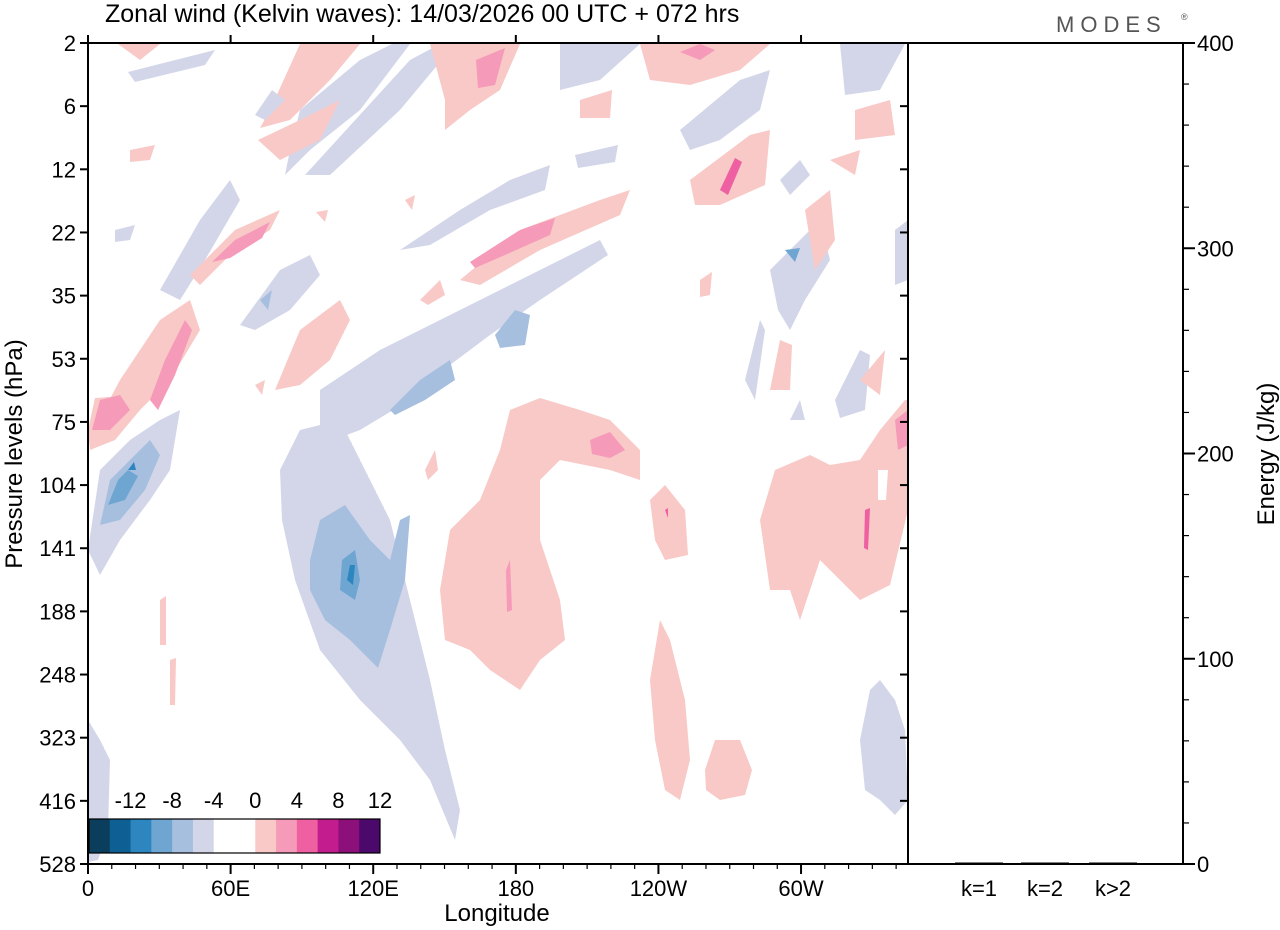 The image size is (1280, 930). I want to click on brand-logo: MODES ®, so click(1122, 24).